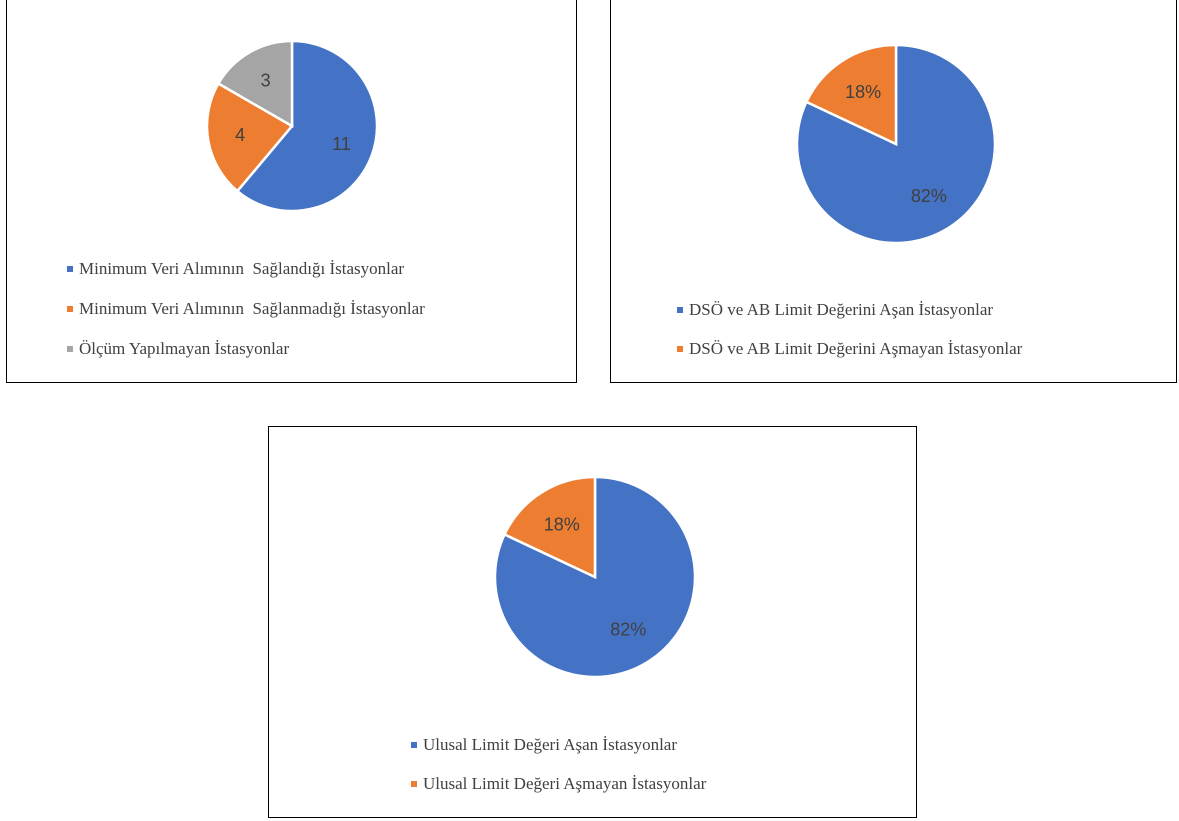 This screenshot has width=1179, height=821. I want to click on pie-data-label: 11, so click(341, 144).